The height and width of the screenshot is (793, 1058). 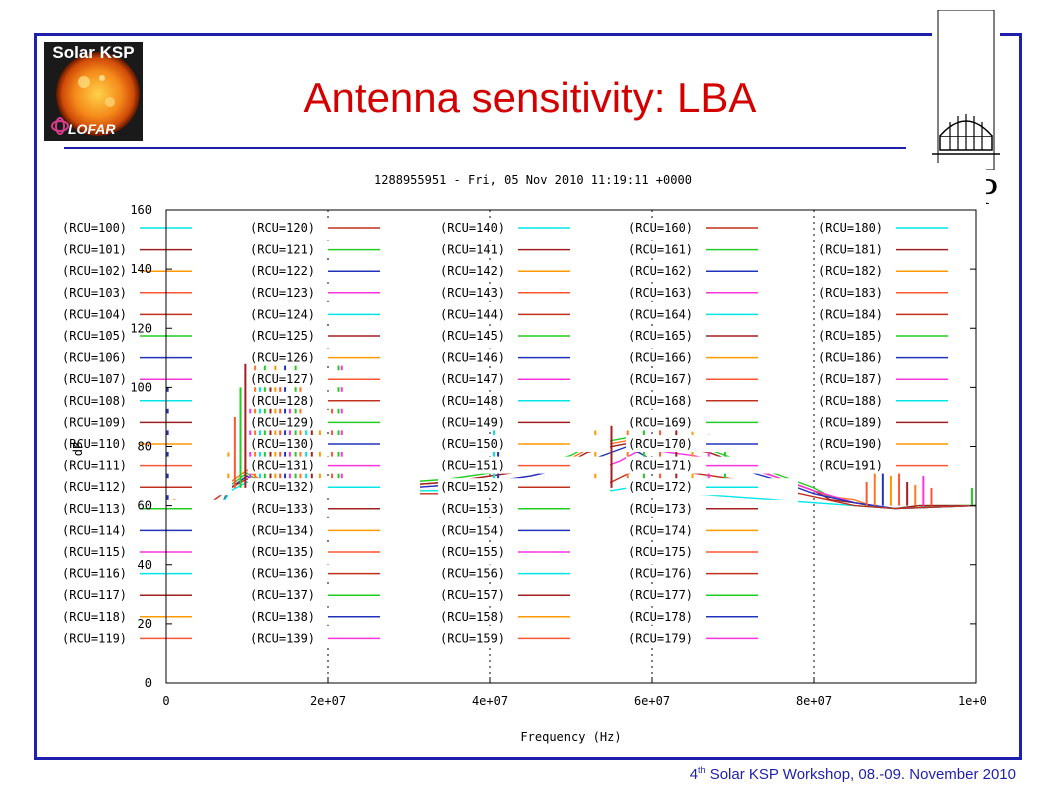 I want to click on legend-label: (RCU=146), so click(x=472, y=358).